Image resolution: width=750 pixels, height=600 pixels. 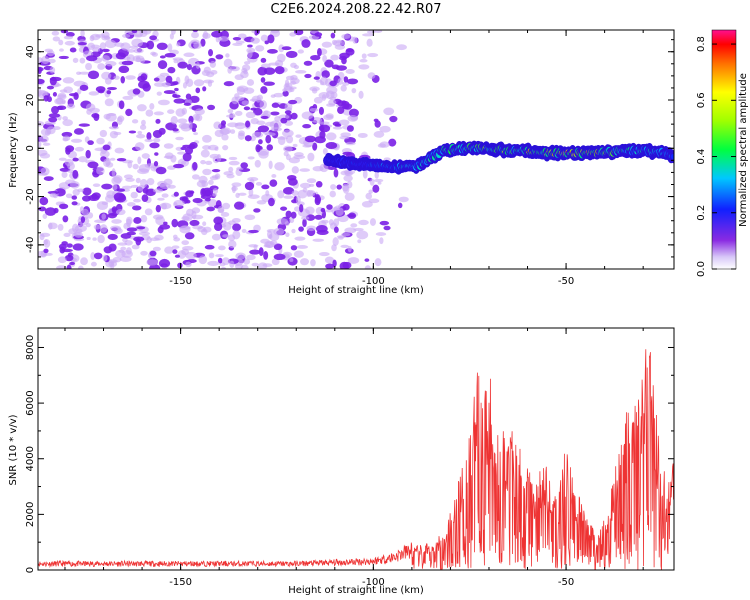 What do you see at coordinates (30, 196) in the screenshot?
I see `y-tick-label: -20` at bounding box center [30, 196].